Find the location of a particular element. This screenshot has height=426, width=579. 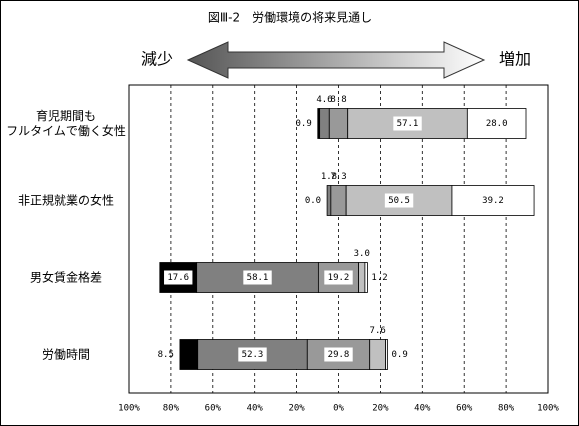

y-tick-label: 非正規就業の女性 is located at coordinates (66, 199).